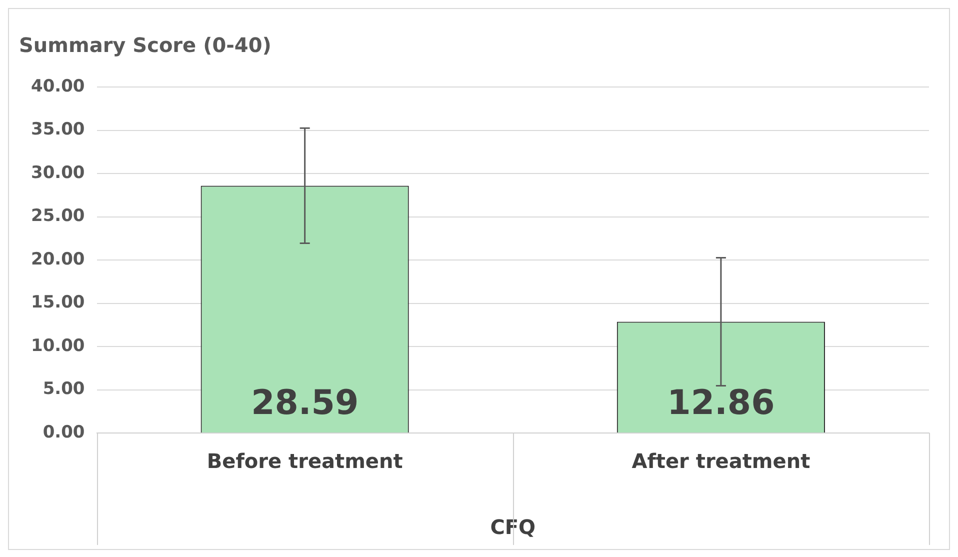  What do you see at coordinates (57, 172) in the screenshot?
I see `y-tick-label: 30.00` at bounding box center [57, 172].